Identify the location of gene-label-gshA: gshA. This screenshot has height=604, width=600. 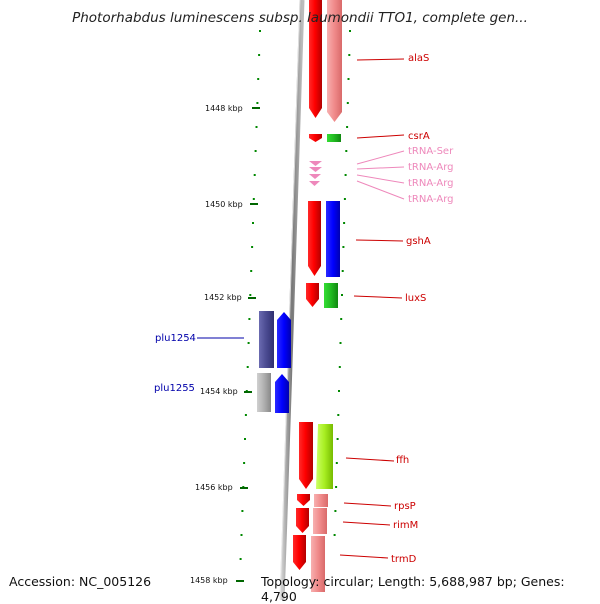
(418, 241).